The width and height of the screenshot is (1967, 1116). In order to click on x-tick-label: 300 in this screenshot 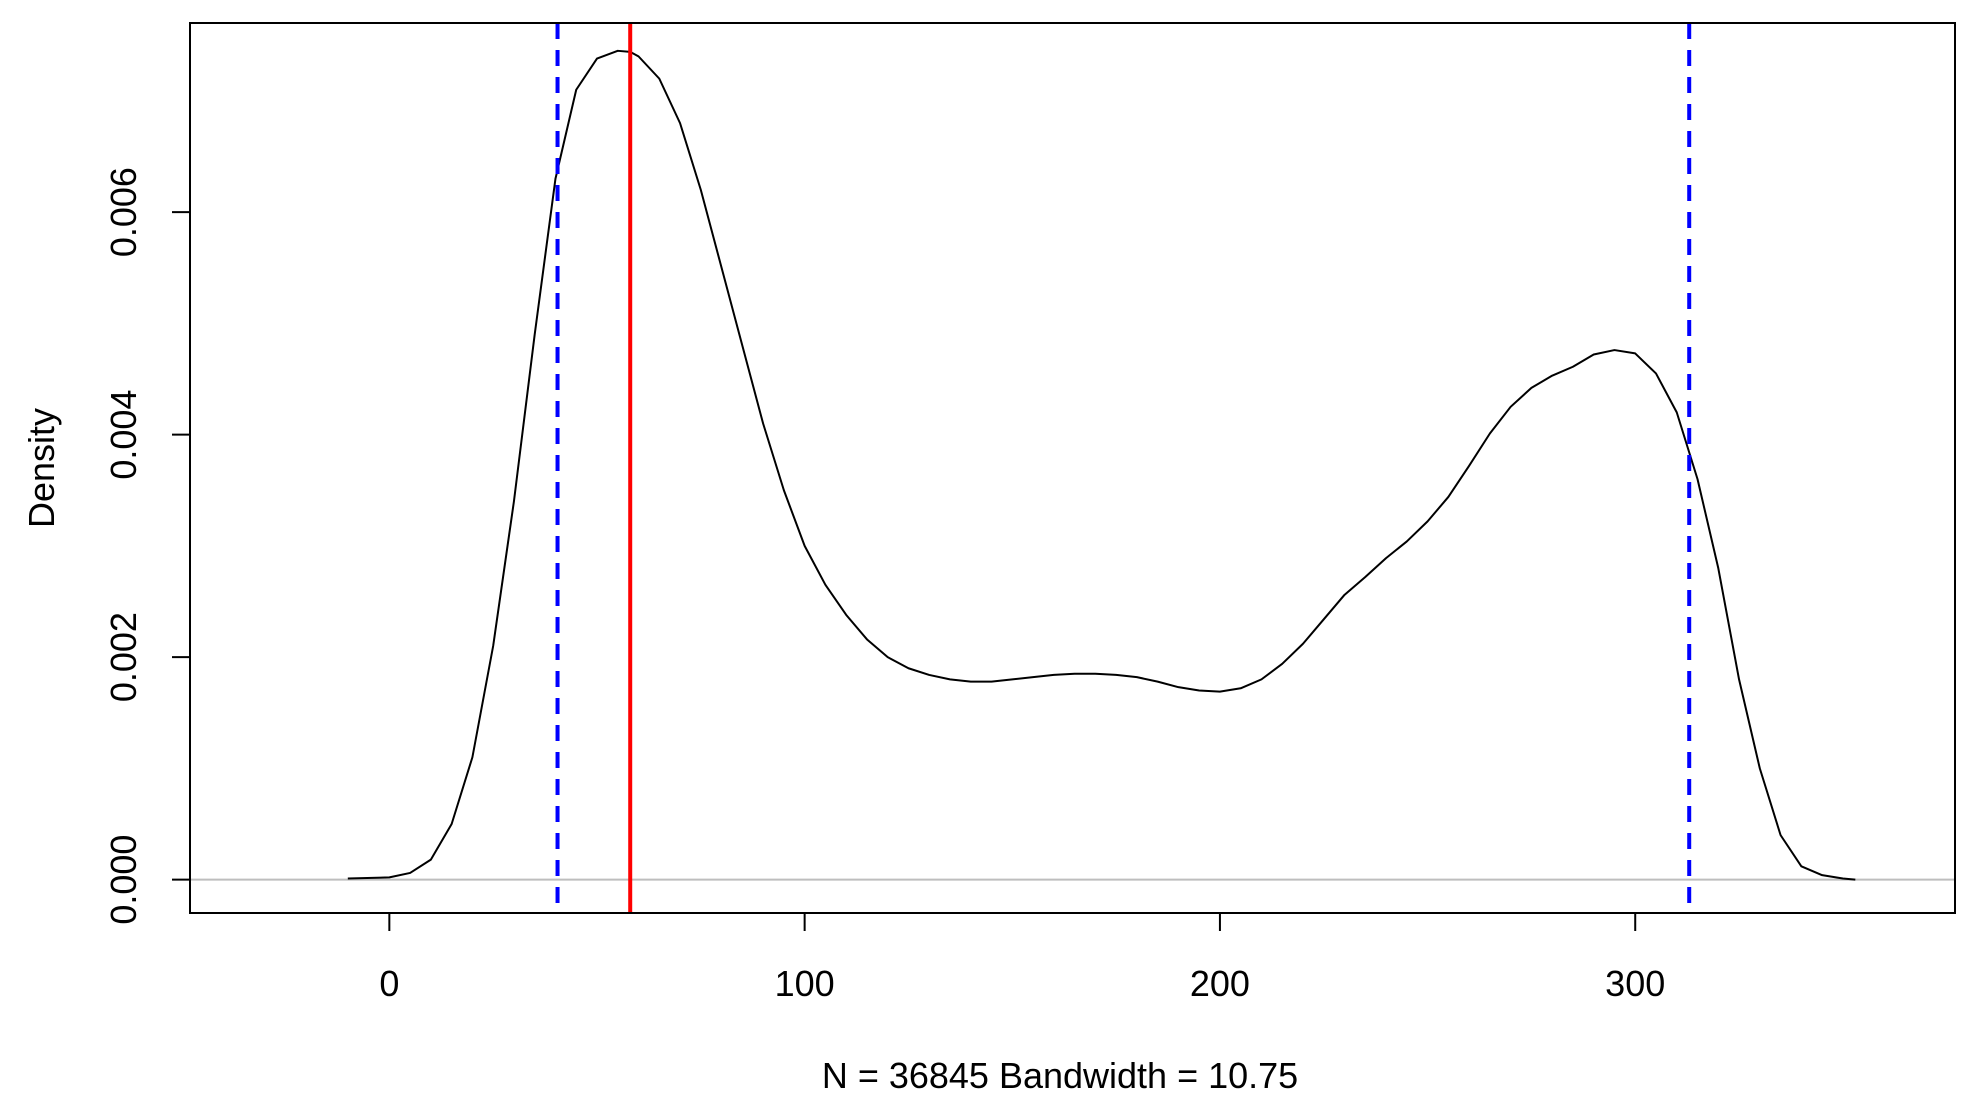, I will do `click(1635, 983)`.